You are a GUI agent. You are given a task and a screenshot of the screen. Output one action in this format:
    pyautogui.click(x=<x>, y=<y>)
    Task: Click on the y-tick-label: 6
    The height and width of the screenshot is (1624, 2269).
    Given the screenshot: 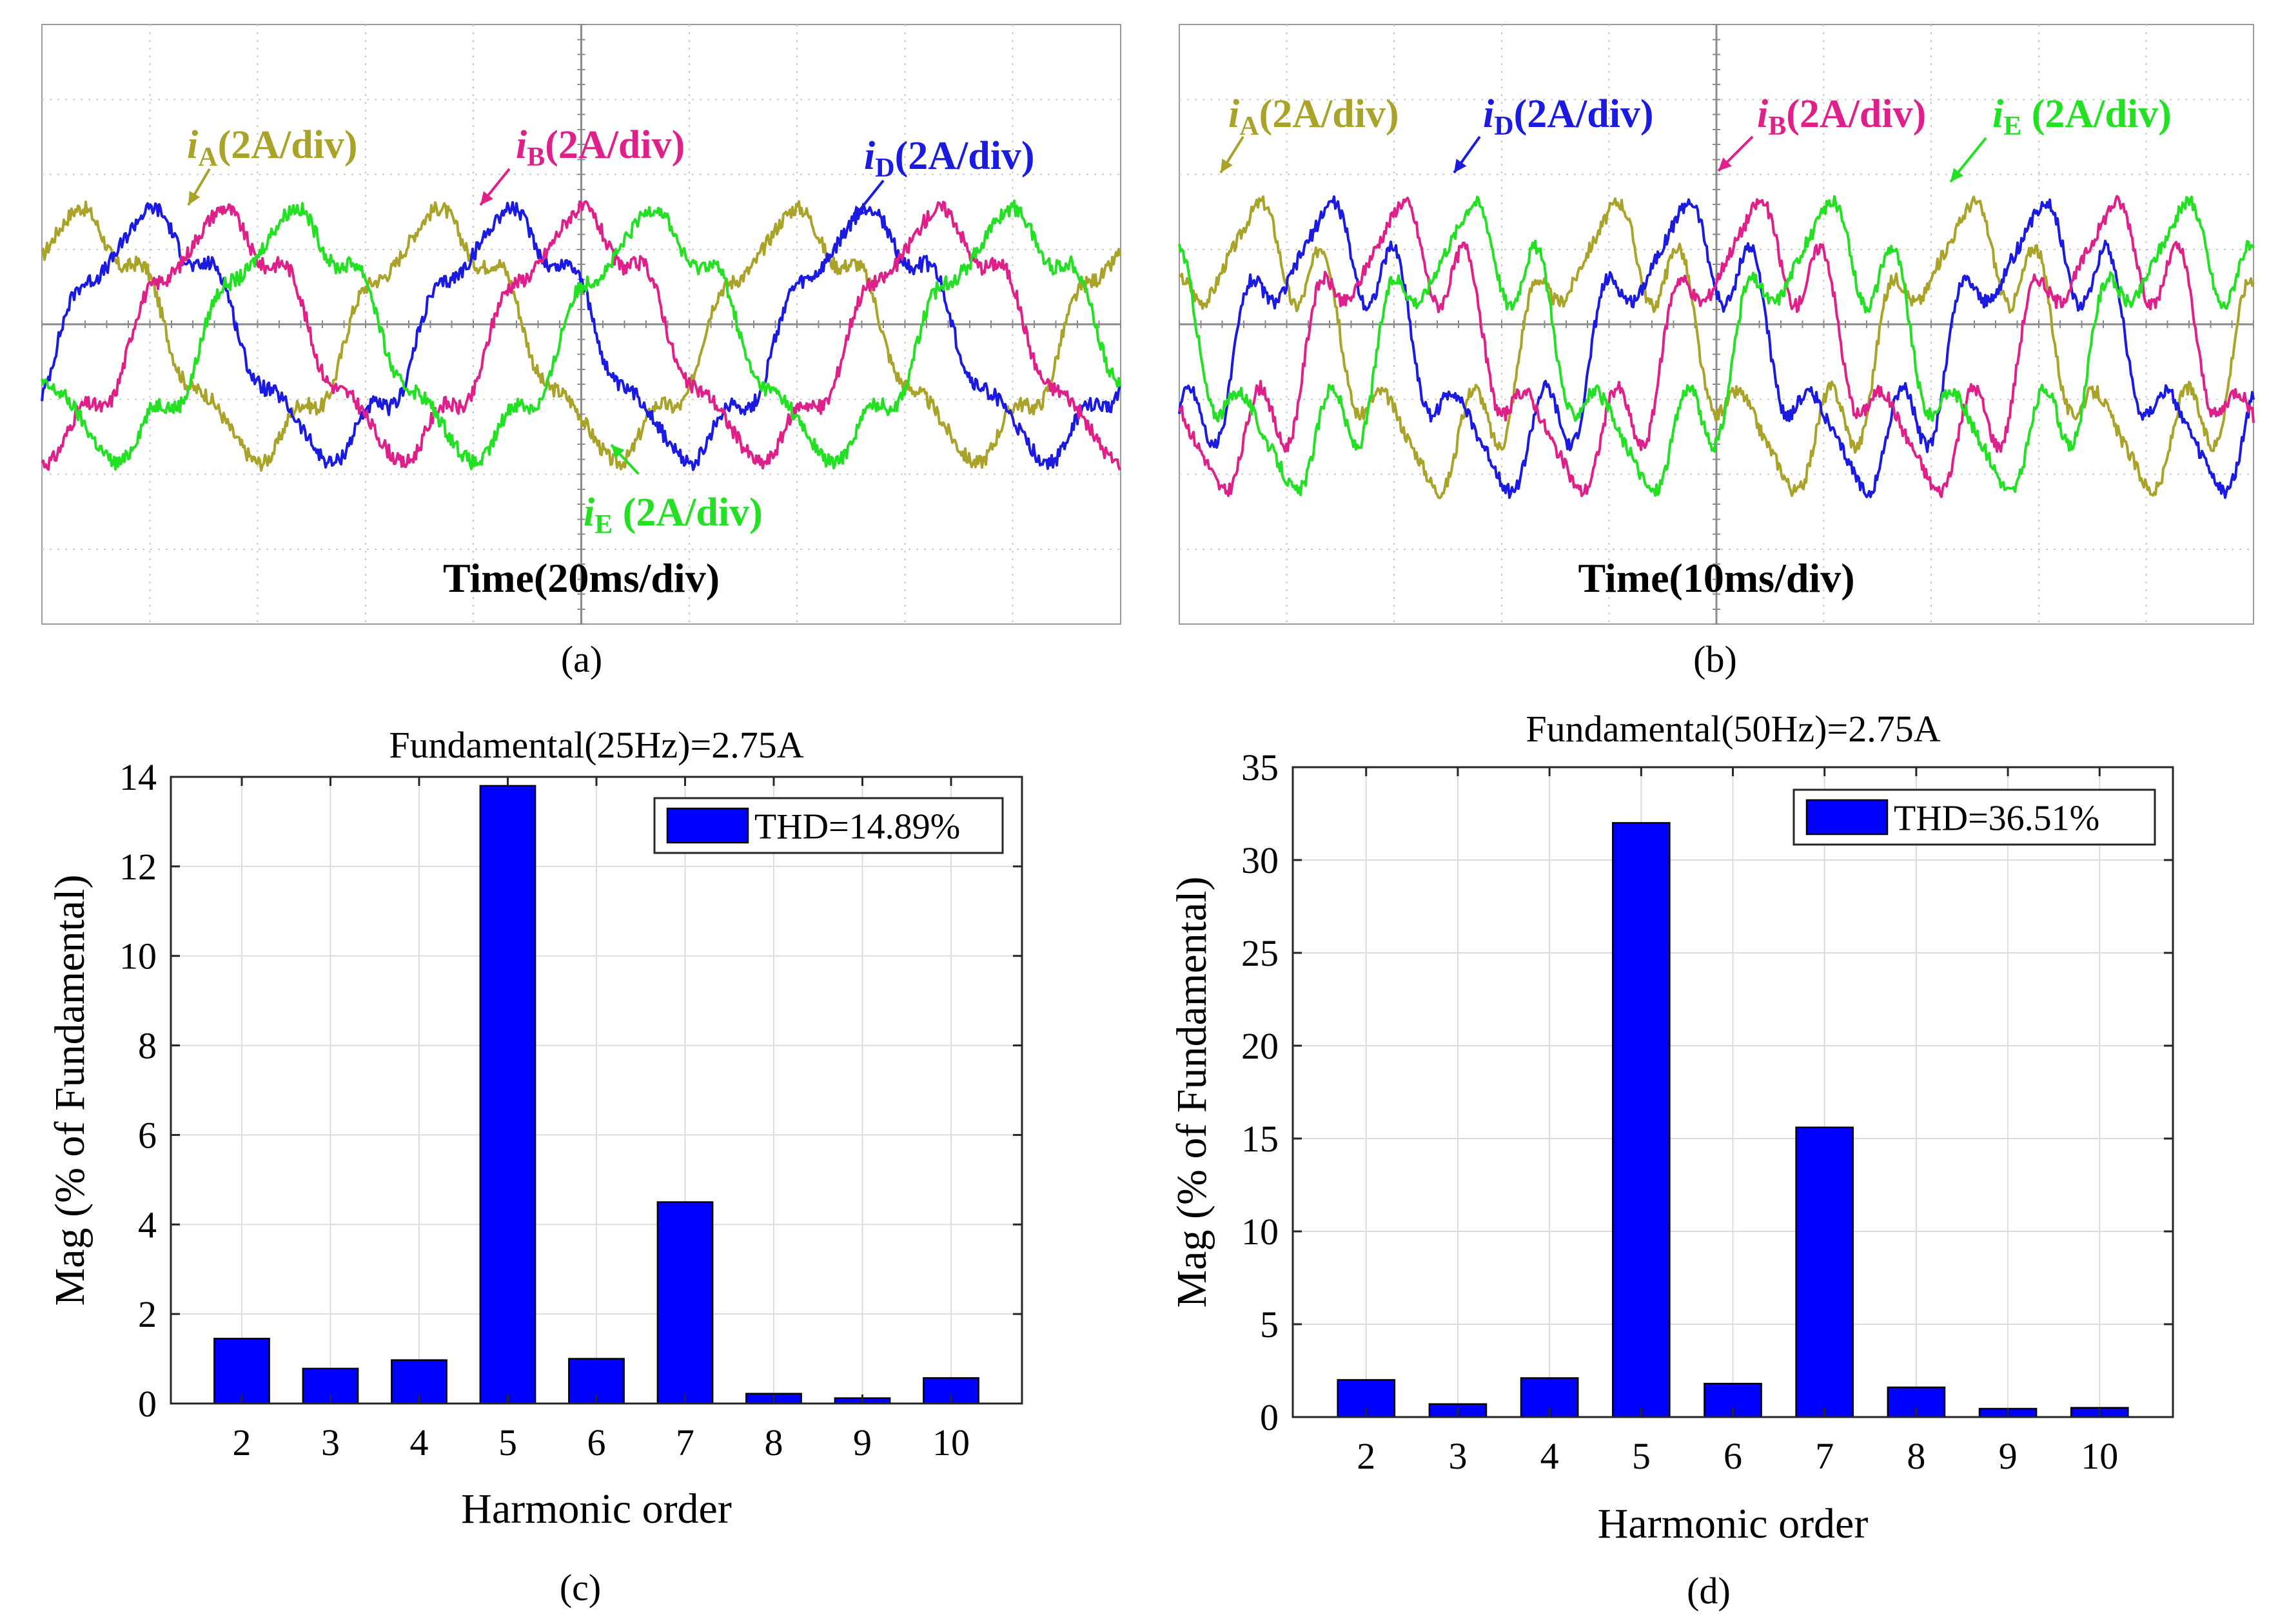 What is the action you would take?
    pyautogui.click(x=148, y=1135)
    